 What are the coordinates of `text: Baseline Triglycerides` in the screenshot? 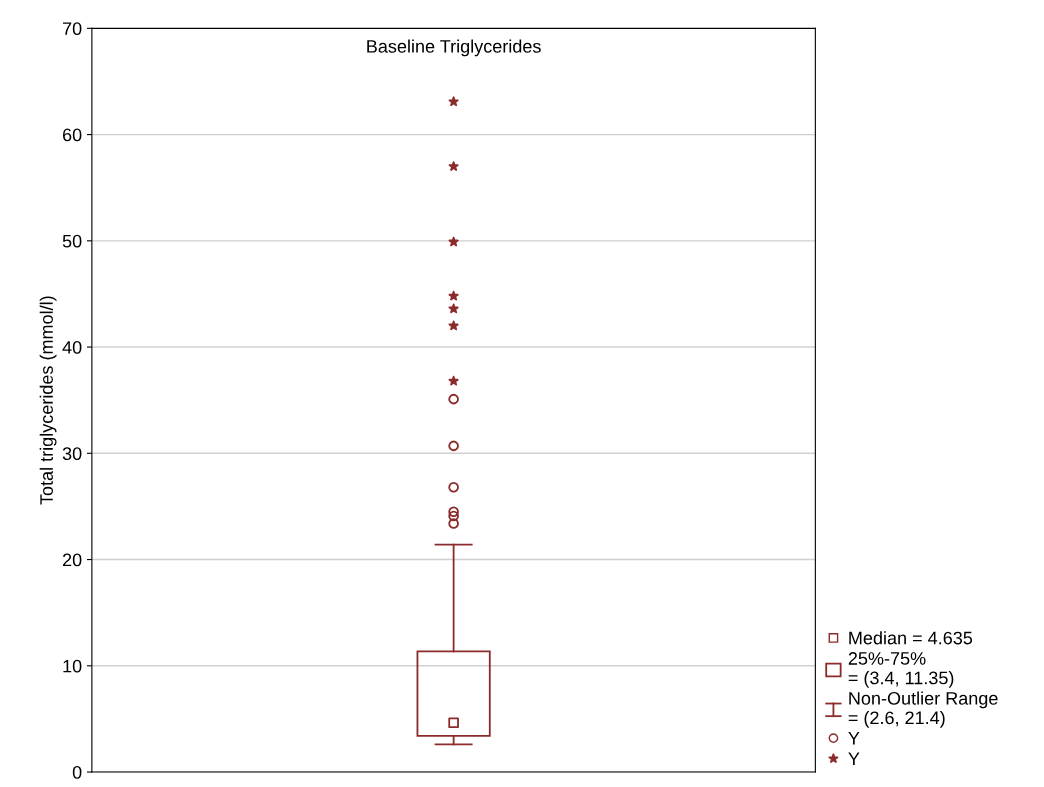 It's located at (454, 48).